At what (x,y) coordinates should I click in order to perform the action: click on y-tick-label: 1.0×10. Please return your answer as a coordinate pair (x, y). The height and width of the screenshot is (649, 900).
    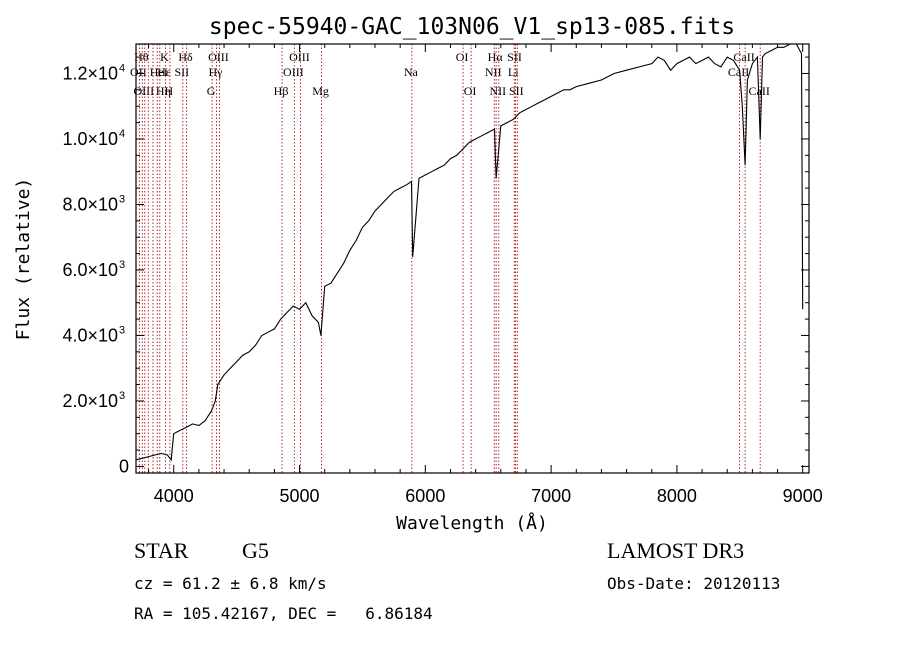
    Looking at the image, I should click on (90, 139).